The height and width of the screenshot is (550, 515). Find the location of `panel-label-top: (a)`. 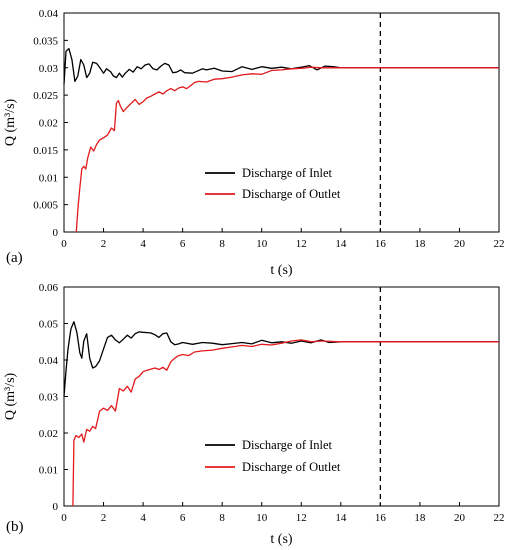

panel-label-top: (a) is located at coordinates (14, 258).